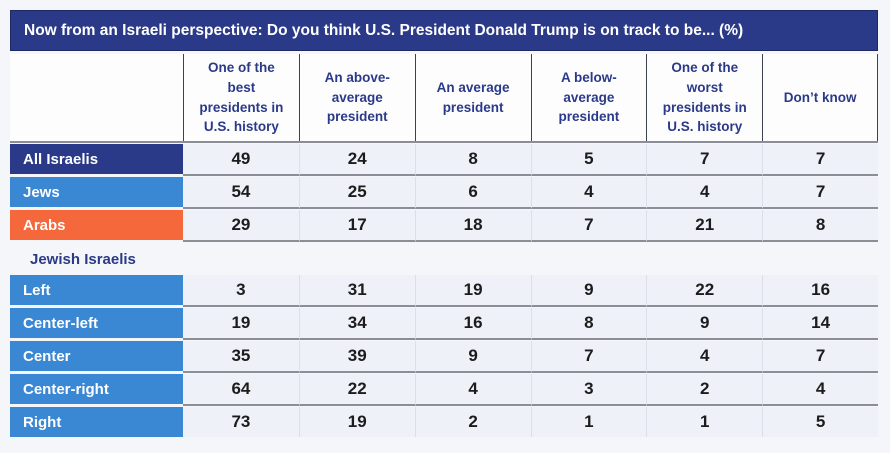 This screenshot has height=453, width=890. I want to click on table-row: Jews 54 25 6 4 4 7, so click(444, 193).